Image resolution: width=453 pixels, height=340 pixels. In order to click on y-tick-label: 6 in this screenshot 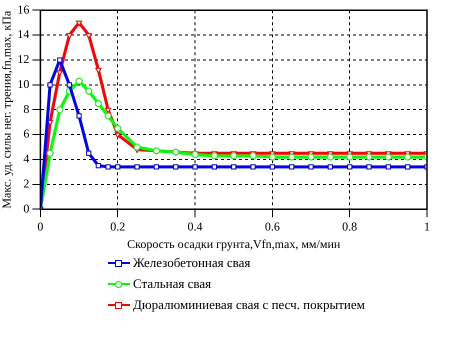, I will do `click(26, 133)`.